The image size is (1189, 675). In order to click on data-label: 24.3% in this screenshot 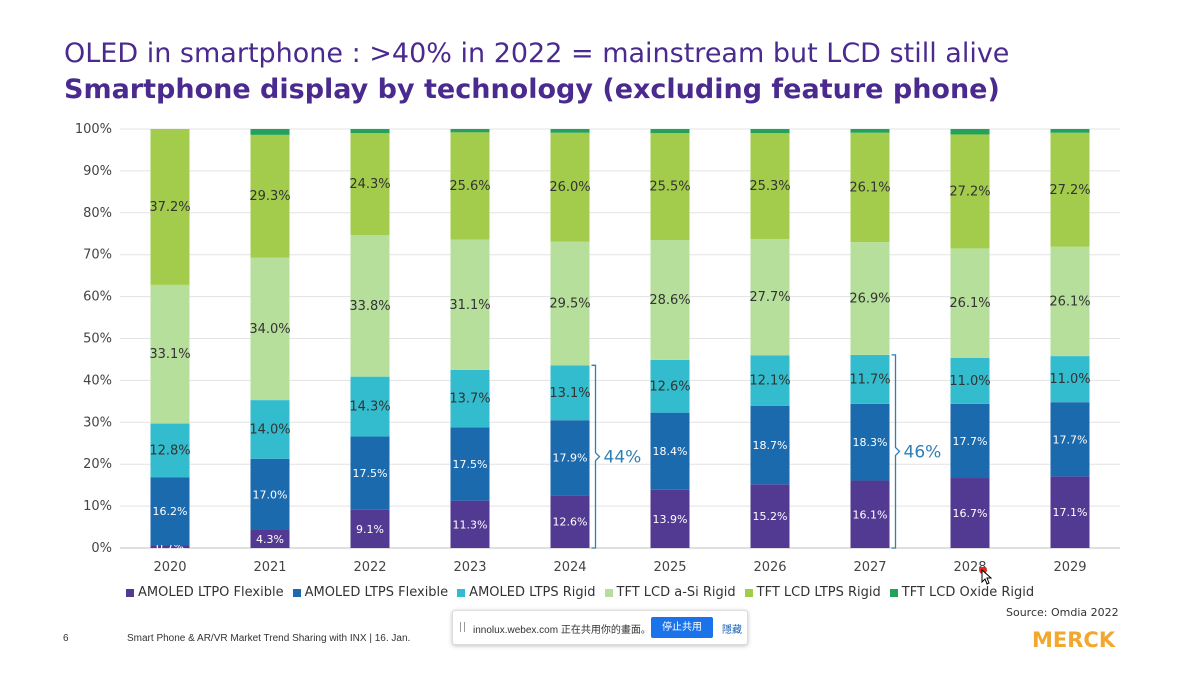, I will do `click(369, 184)`.